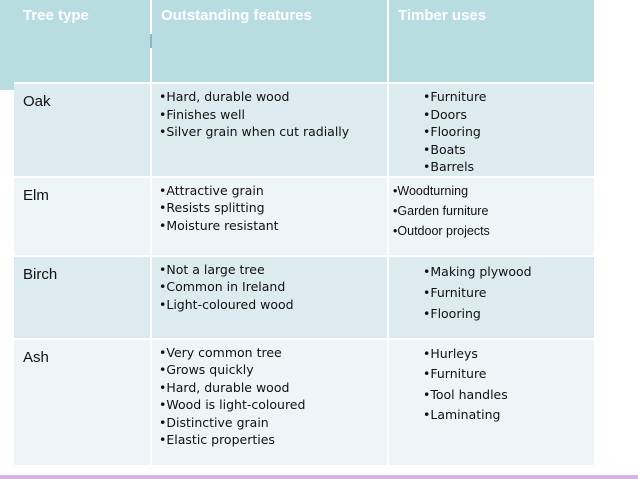 Image resolution: width=638 pixels, height=479 pixels. What do you see at coordinates (506, 415) in the screenshot?
I see `list-item: Laminating` at bounding box center [506, 415].